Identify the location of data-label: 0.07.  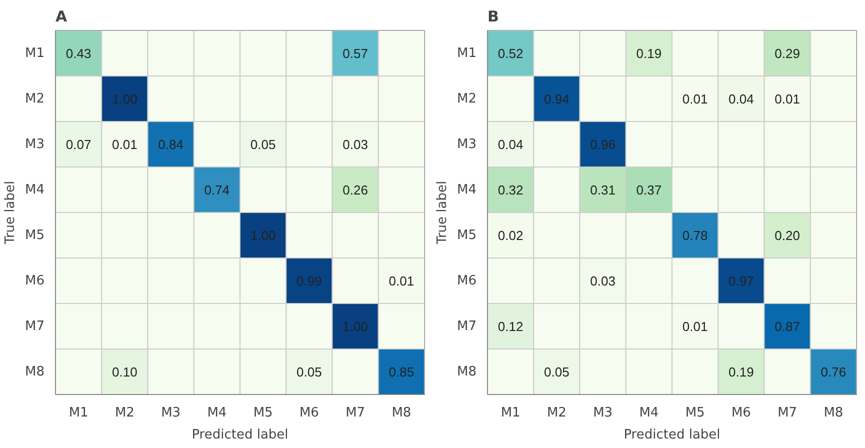
(79, 144).